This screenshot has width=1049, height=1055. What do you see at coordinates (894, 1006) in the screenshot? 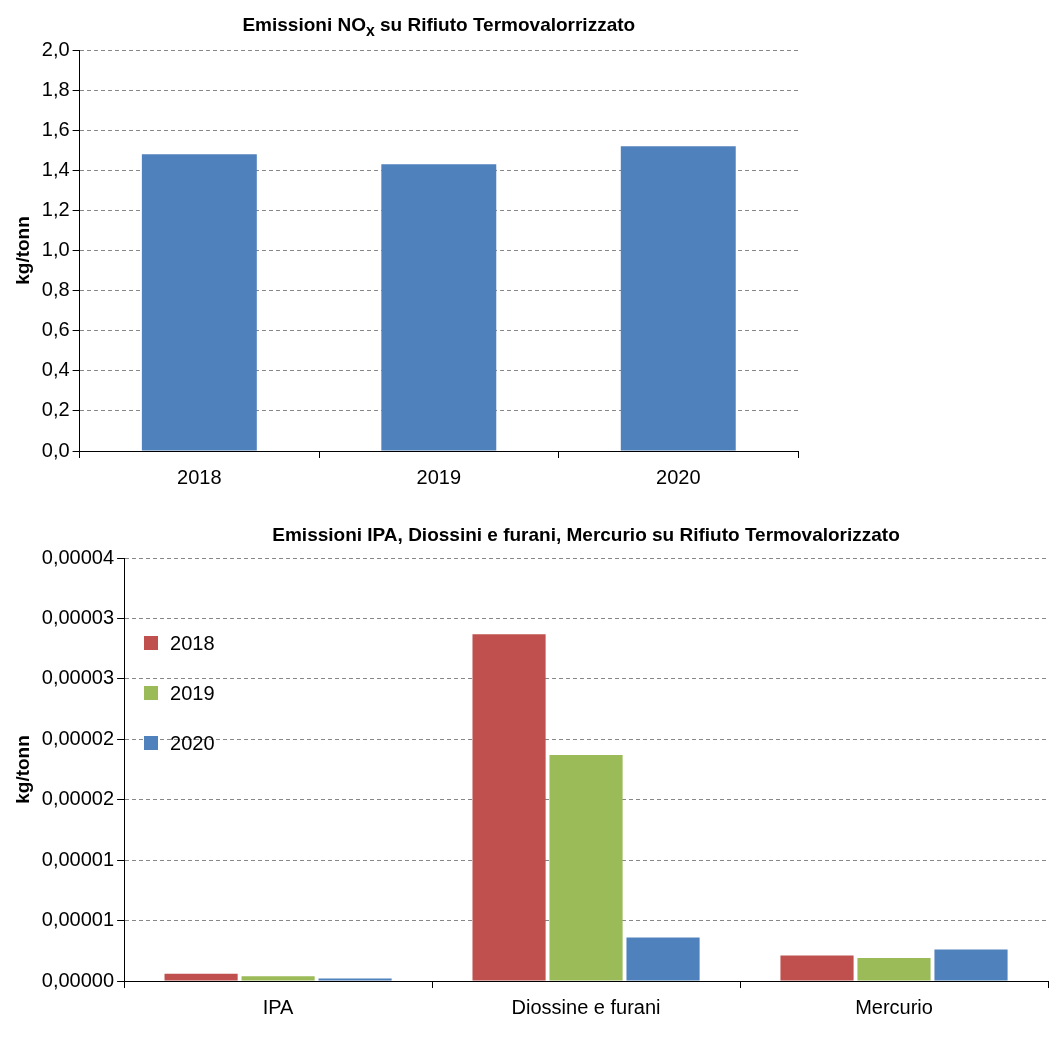
I see `x-tick-label: Mercurio` at bounding box center [894, 1006].